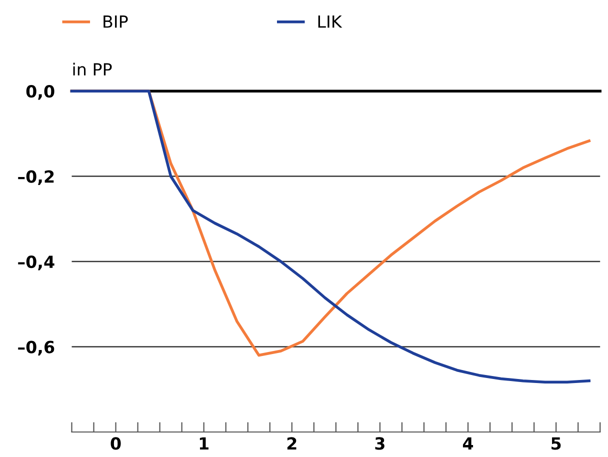  I want to click on x-tick-label: 0, so click(115, 443).